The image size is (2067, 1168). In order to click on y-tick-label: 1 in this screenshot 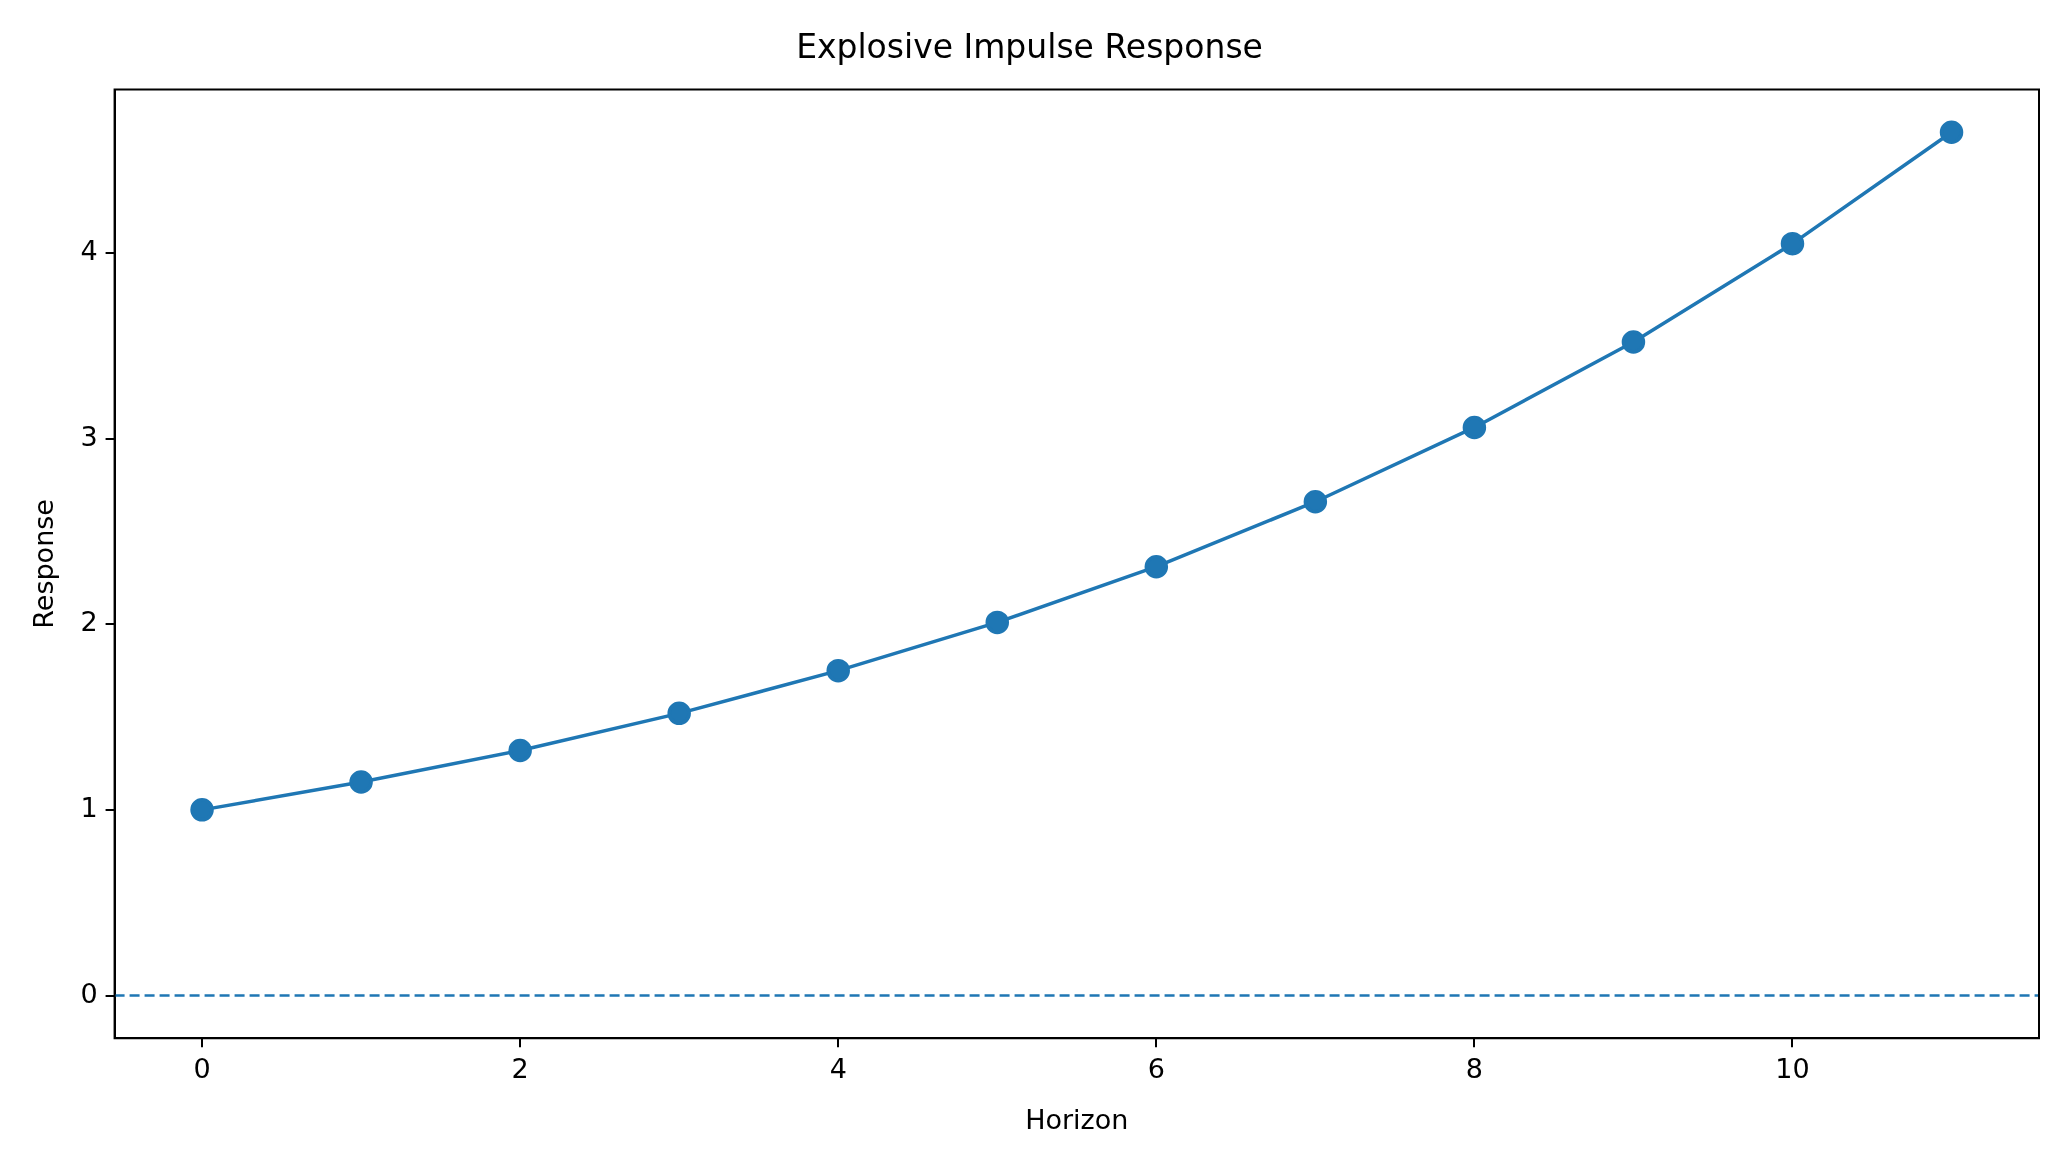, I will do `click(89, 807)`.